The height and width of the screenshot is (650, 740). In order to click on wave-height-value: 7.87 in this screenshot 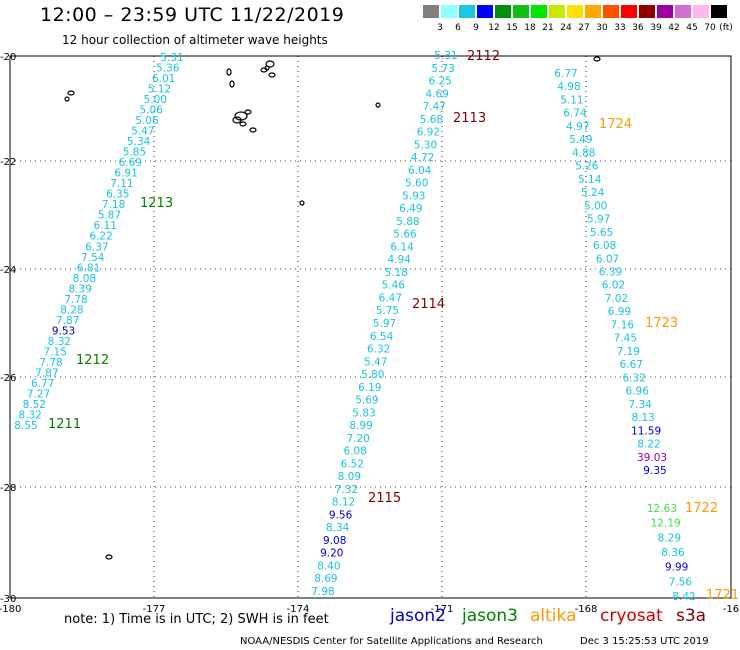, I will do `click(67, 321)`.